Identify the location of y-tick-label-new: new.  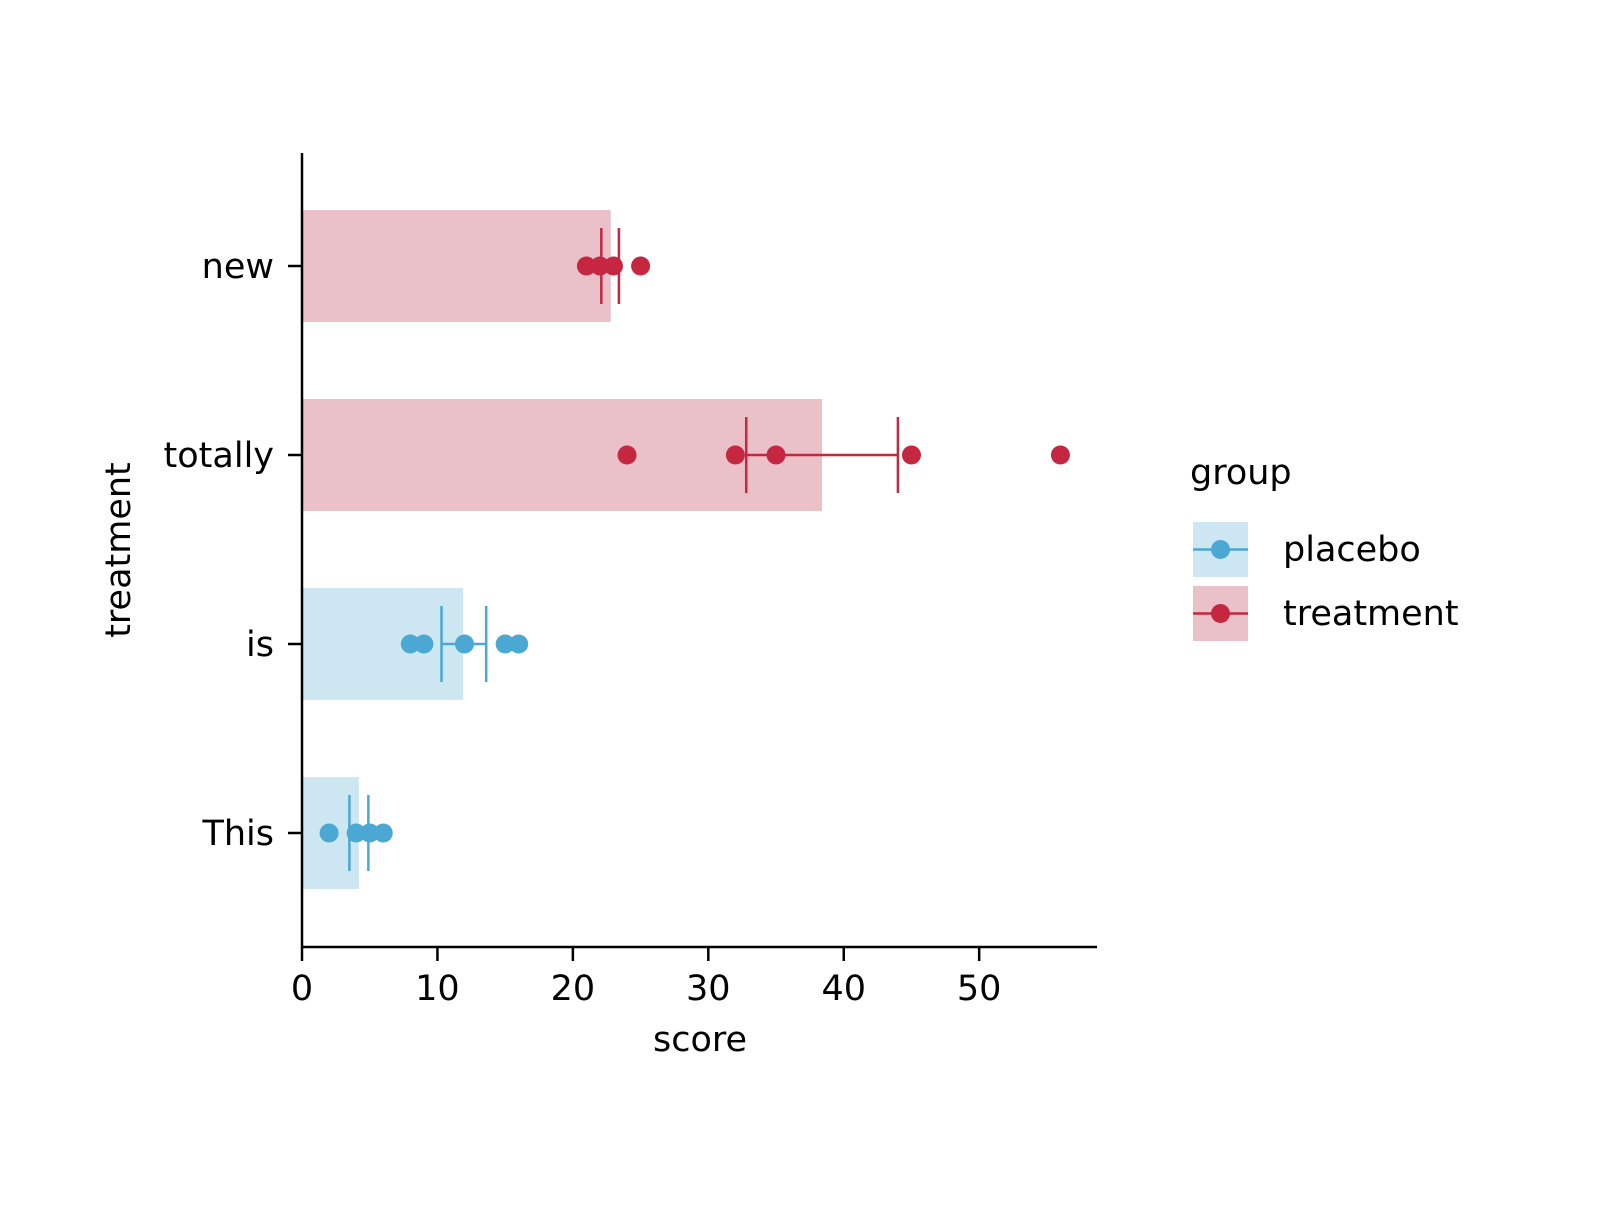
(238, 267).